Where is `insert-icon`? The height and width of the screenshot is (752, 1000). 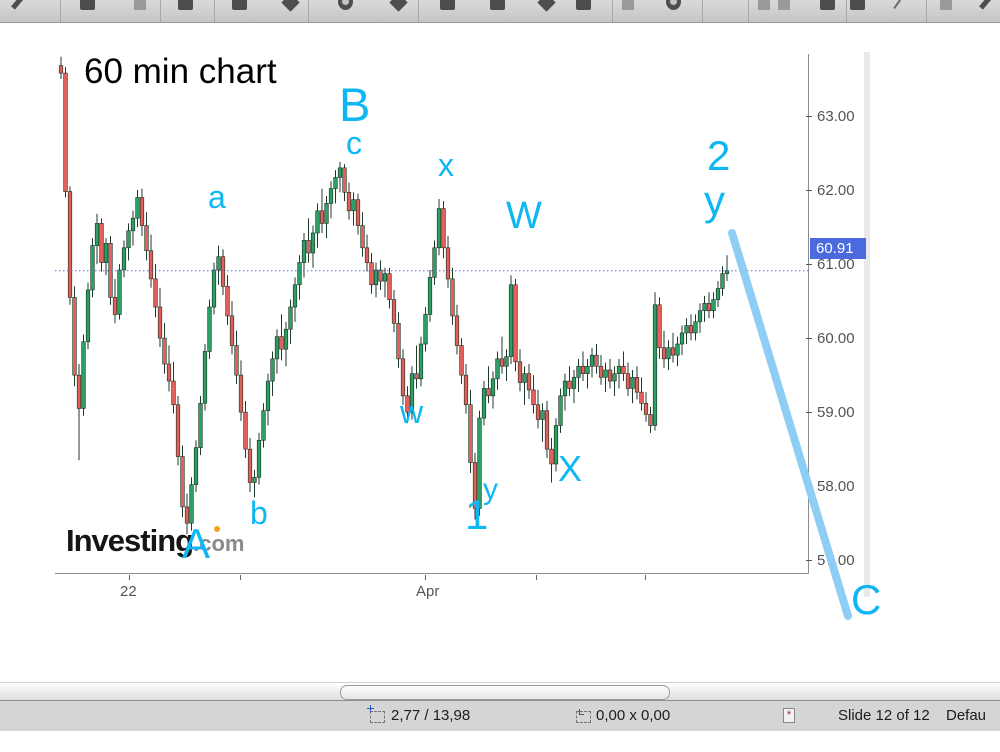
insert-icon is located at coordinates (628, 5).